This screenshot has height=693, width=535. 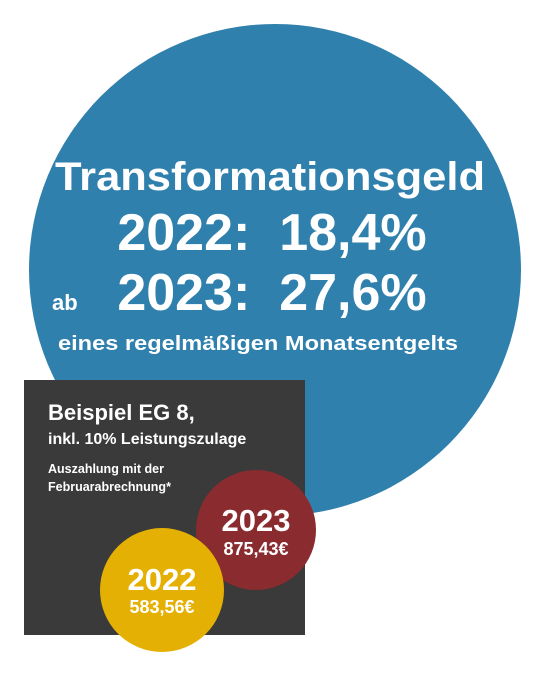 What do you see at coordinates (121, 412) in the screenshot?
I see `example-title: Beispiel EG 8,` at bounding box center [121, 412].